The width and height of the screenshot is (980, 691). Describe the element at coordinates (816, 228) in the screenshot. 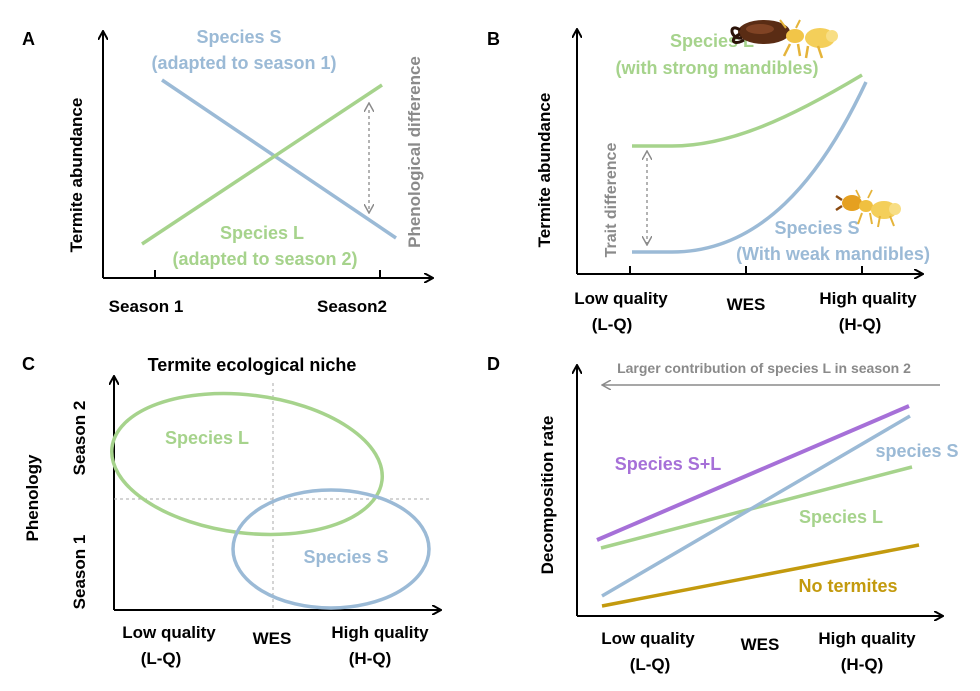

I see `panel-b-species-s-label: Species S` at that location.